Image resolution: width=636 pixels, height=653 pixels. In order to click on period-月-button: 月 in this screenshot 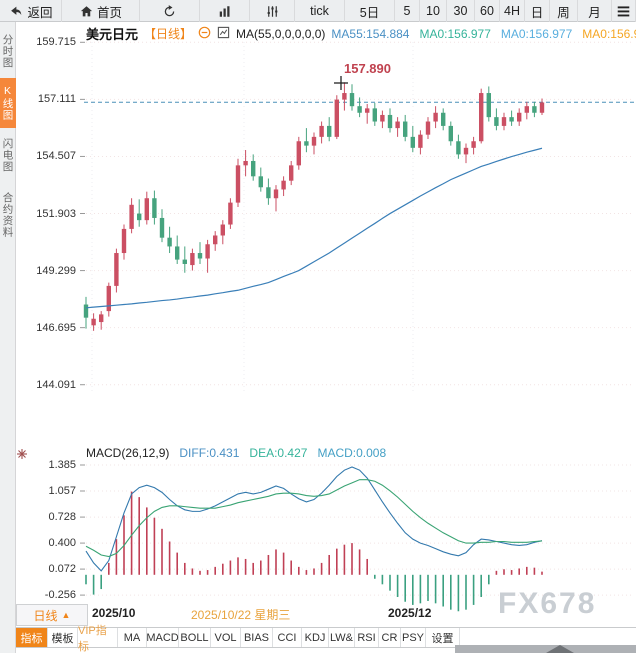, I will do `click(595, 11)`.